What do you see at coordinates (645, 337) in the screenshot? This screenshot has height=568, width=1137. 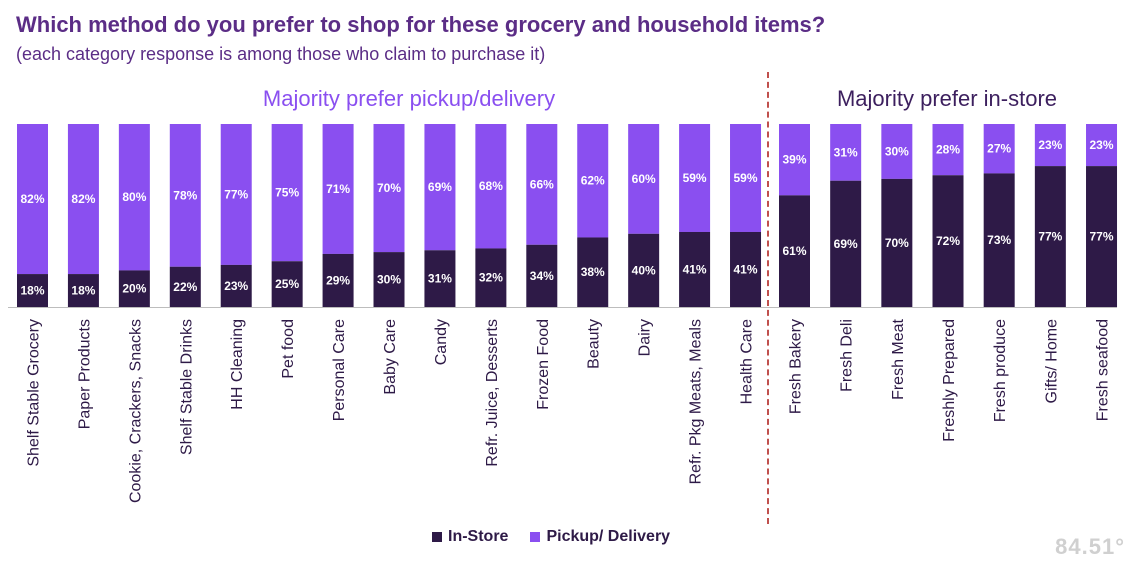 I see `category-label-dairy: Dairy` at bounding box center [645, 337].